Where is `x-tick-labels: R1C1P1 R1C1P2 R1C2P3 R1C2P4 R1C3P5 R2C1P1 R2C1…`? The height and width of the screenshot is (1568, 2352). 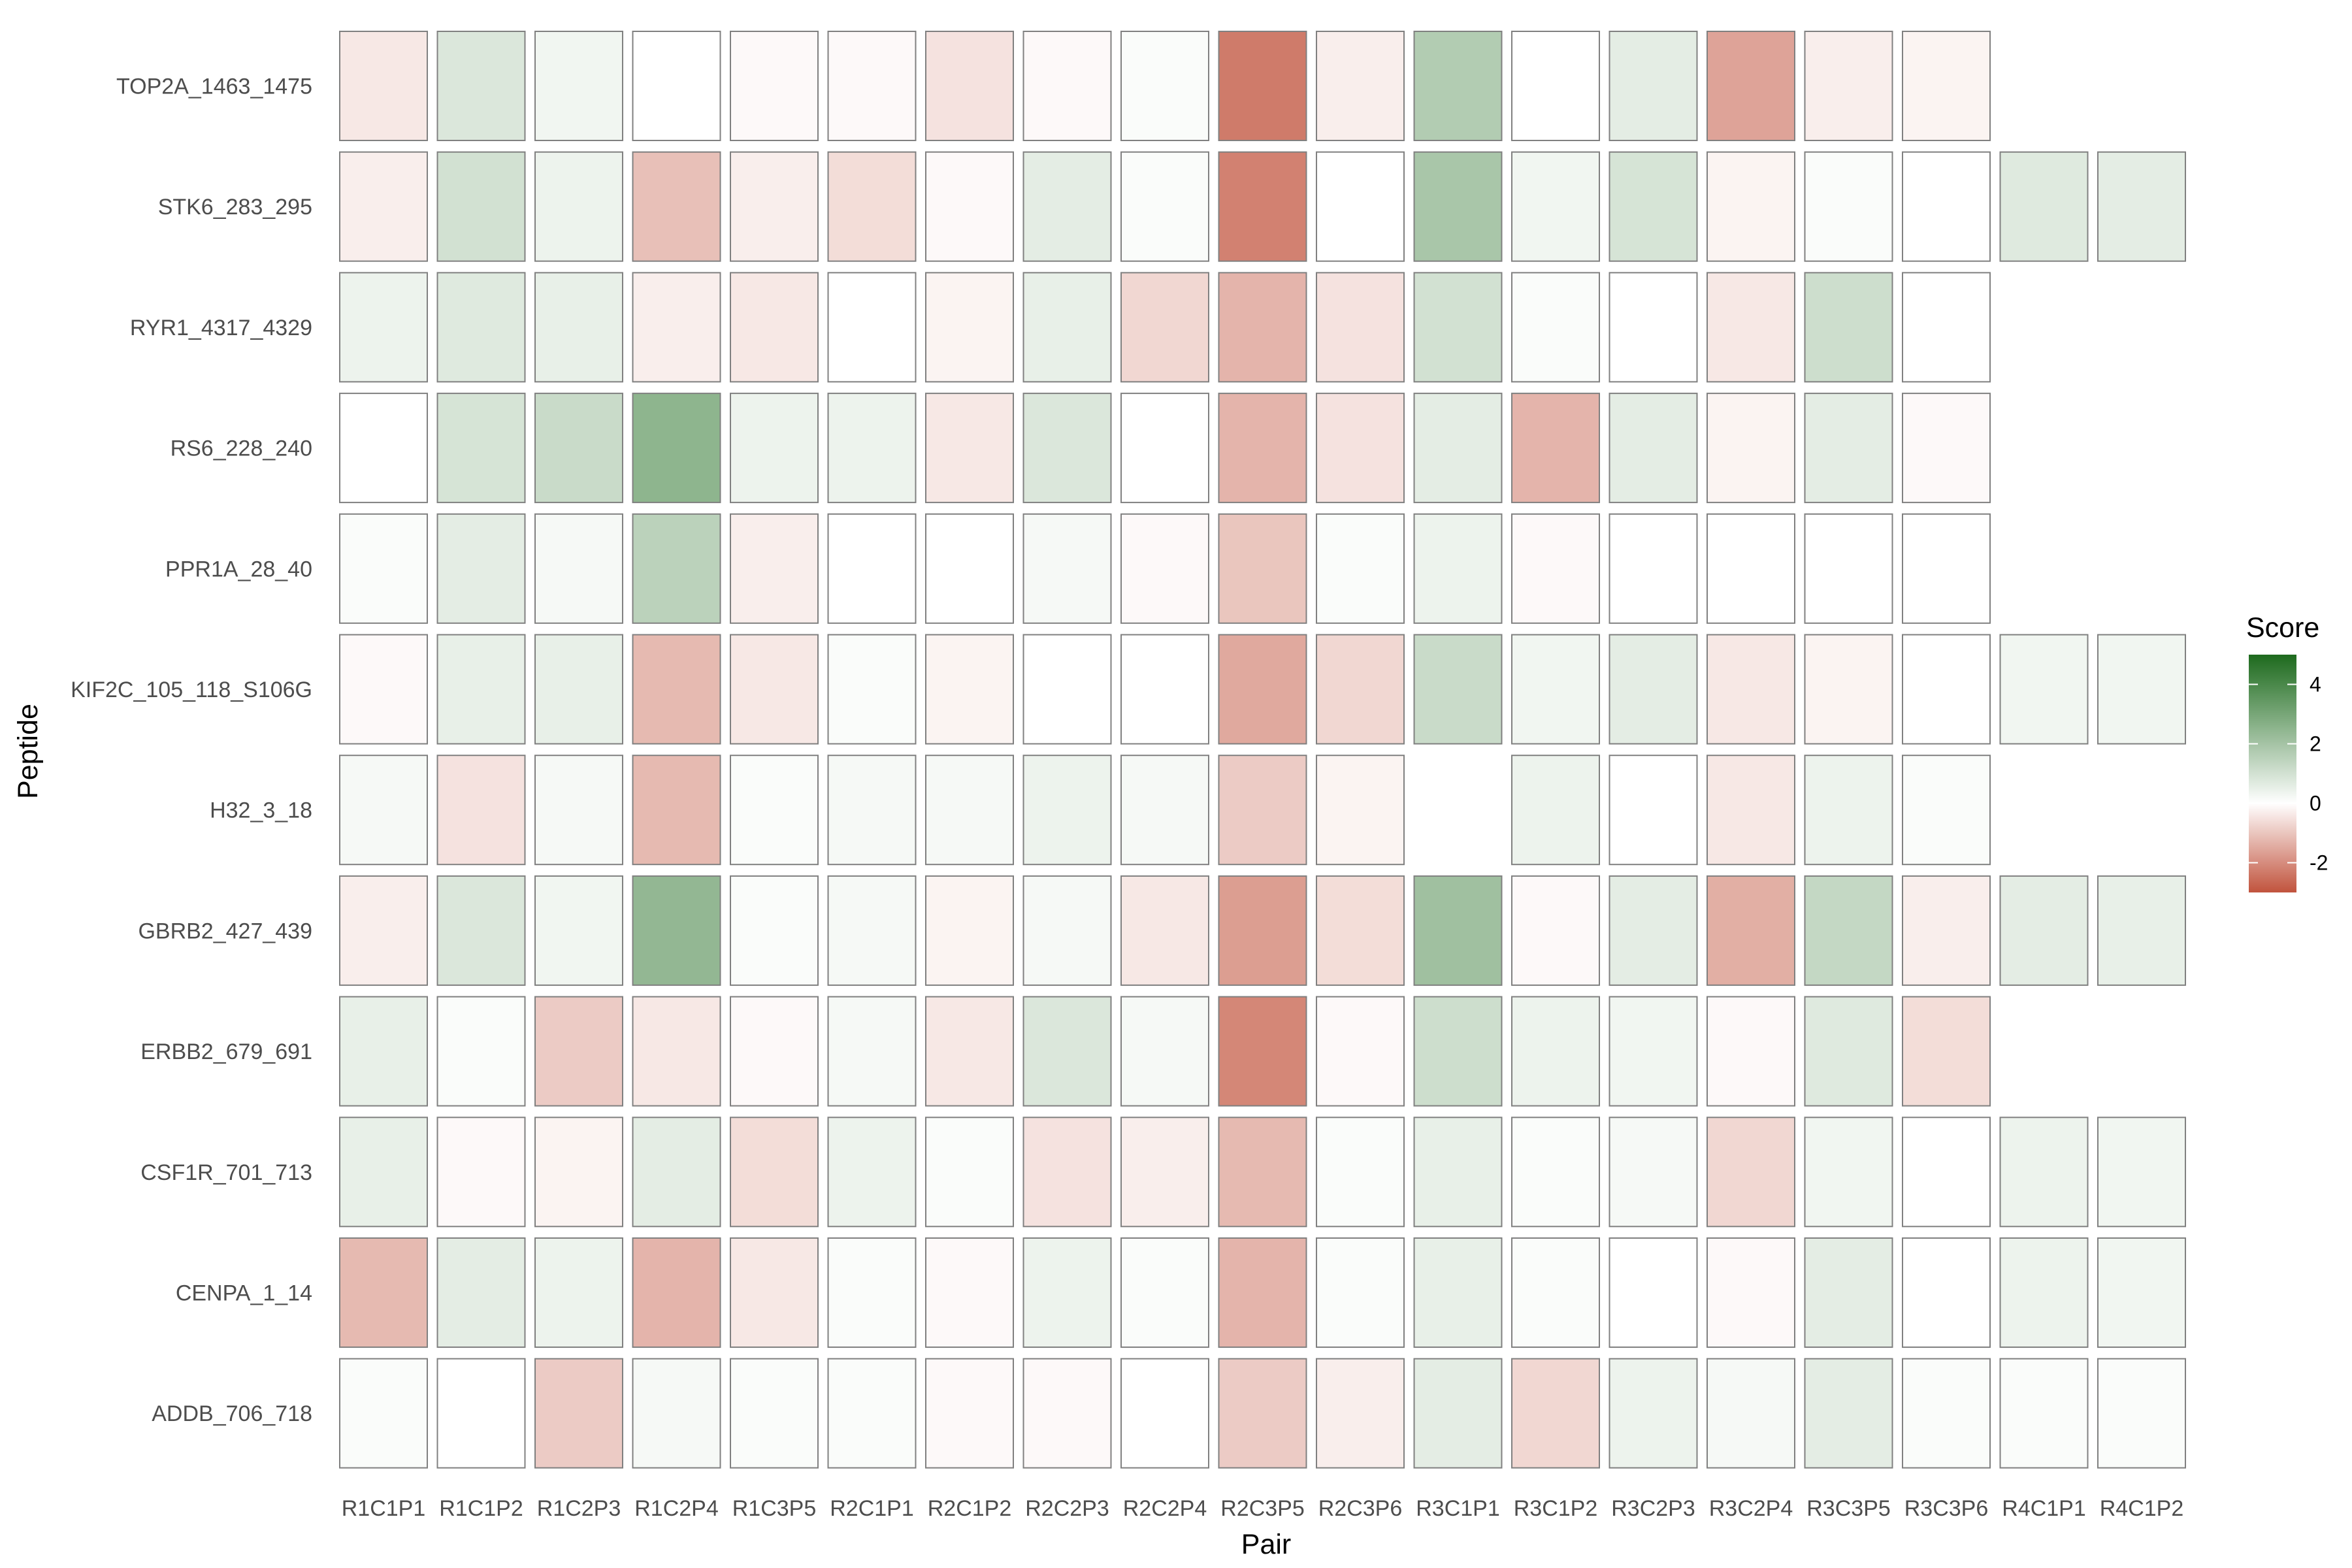 x-tick-labels: R1C1P1 R1C1P2 R1C2P3 R1C2P4 R1C3P5 R2C1P1 R2C1… is located at coordinates (1263, 1508).